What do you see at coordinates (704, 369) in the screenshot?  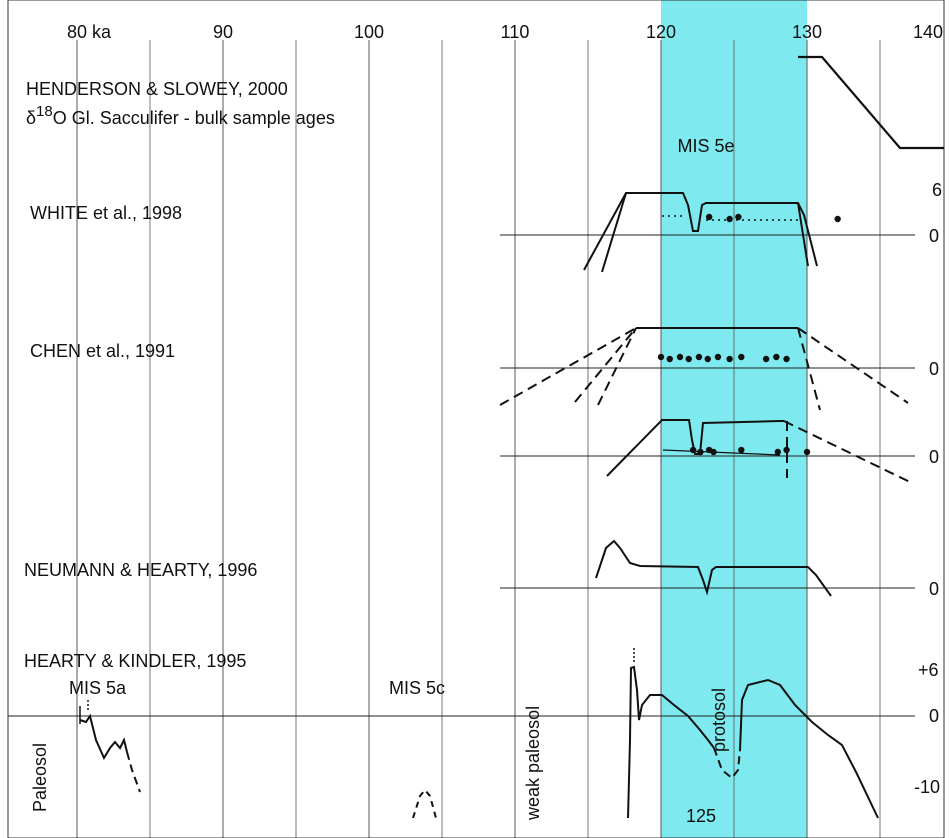 I see `chen-dashed-ramps` at bounding box center [704, 369].